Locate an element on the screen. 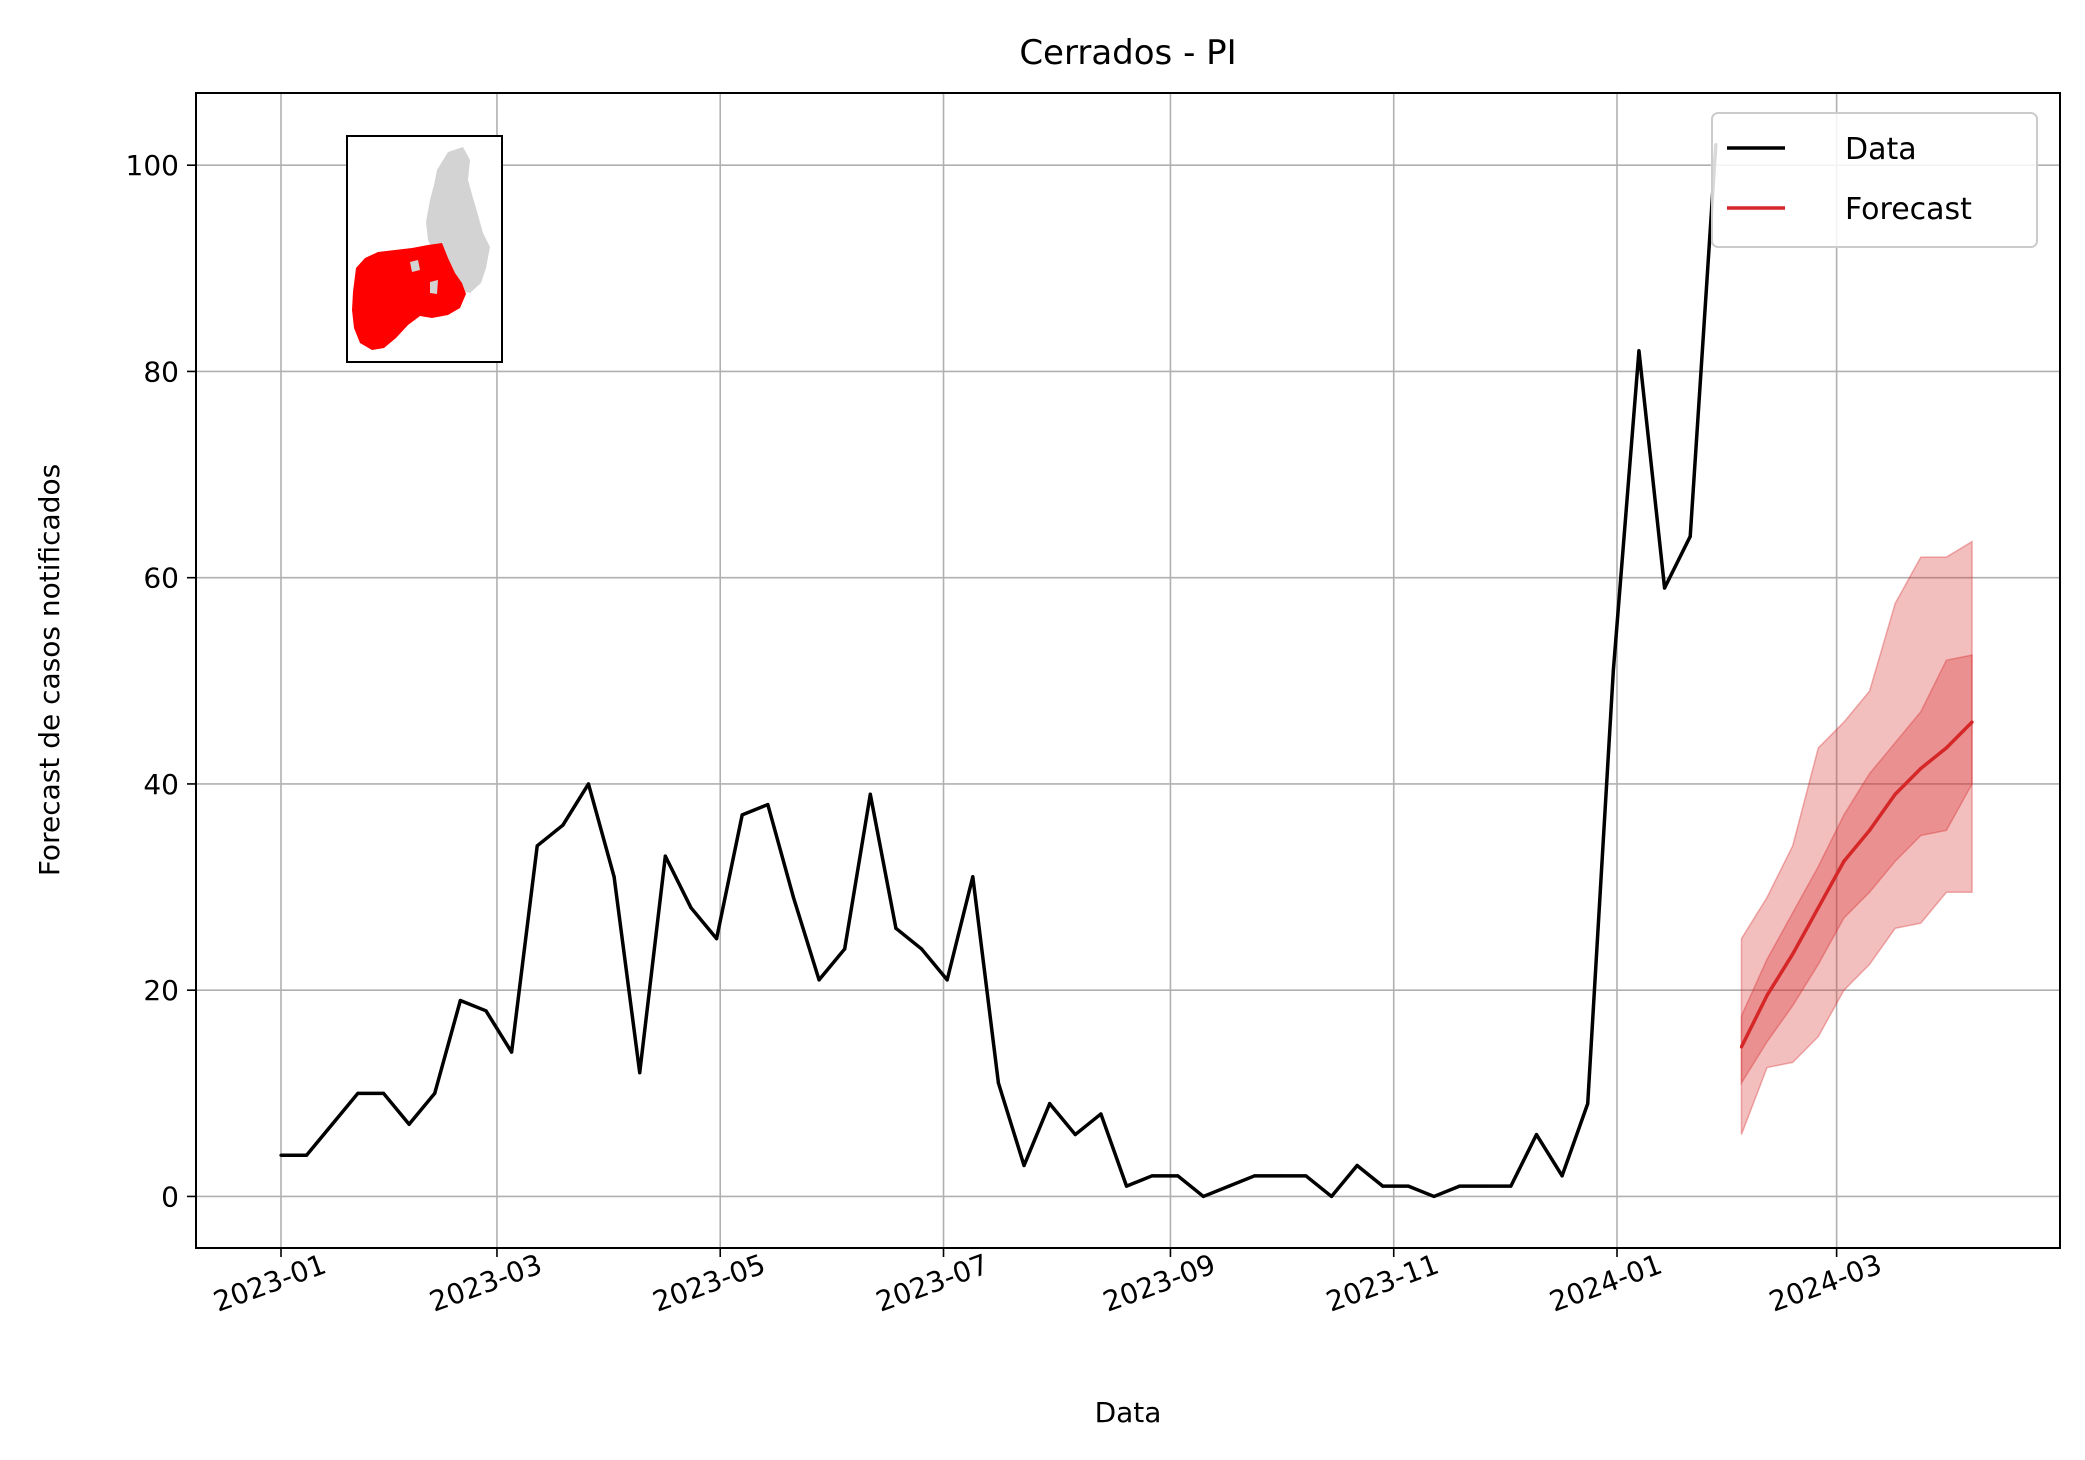 This screenshot has height=1460, width=2085. legend-box is located at coordinates (1874, 180).